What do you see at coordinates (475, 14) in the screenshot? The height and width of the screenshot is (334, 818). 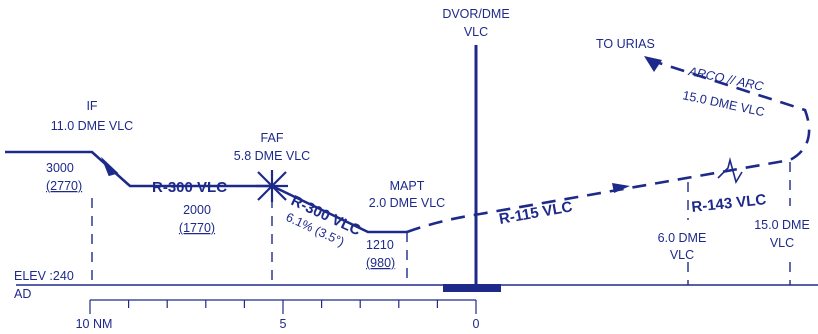 I see `dvor-label-1: DVOR/DME` at bounding box center [475, 14].